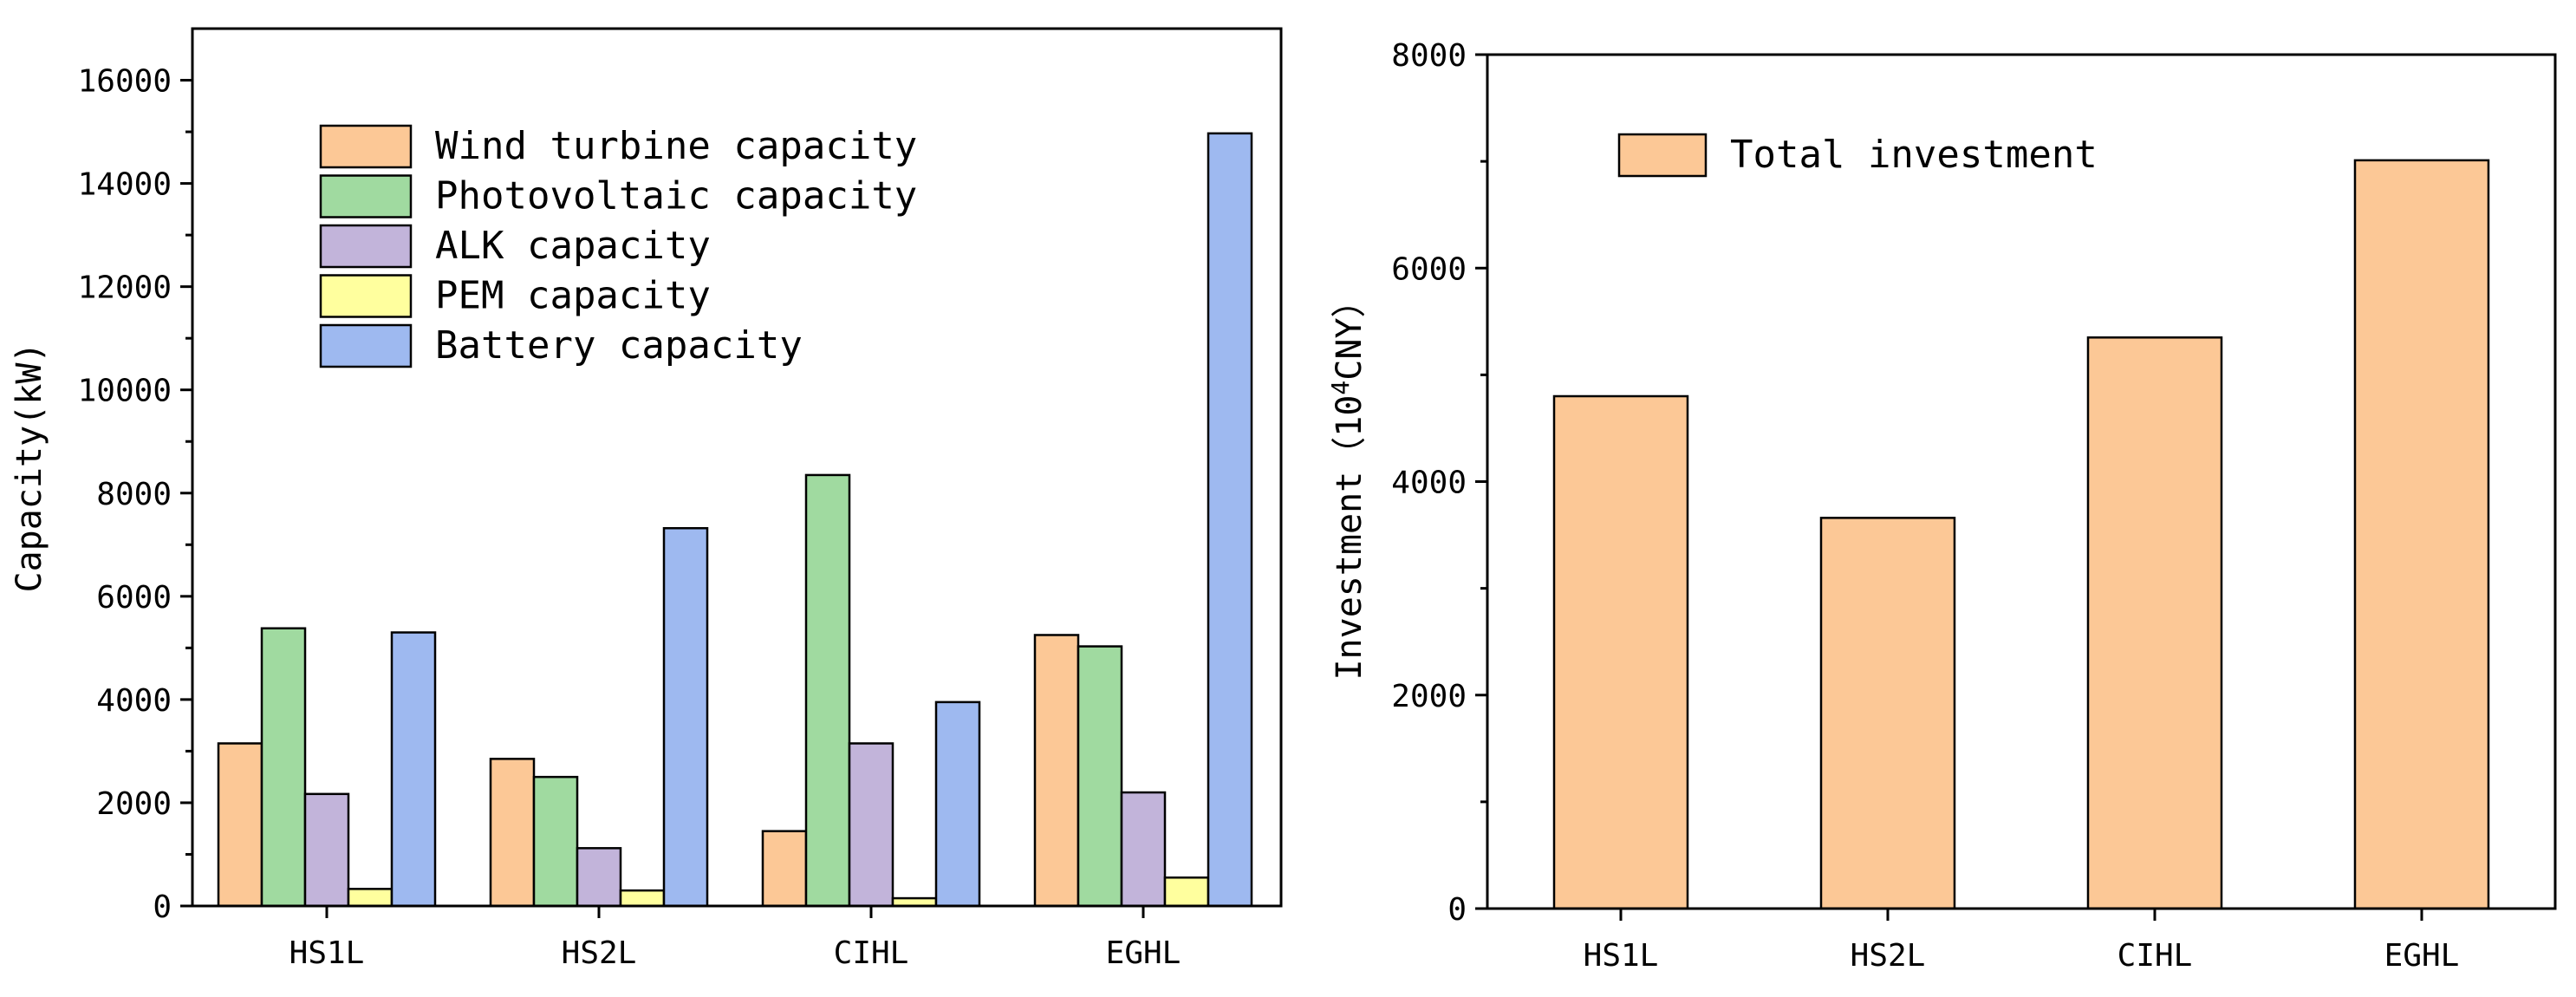 The image size is (2576, 997). Describe the element at coordinates (1914, 155) in the screenshot. I see `legend-label: Total investment` at that location.